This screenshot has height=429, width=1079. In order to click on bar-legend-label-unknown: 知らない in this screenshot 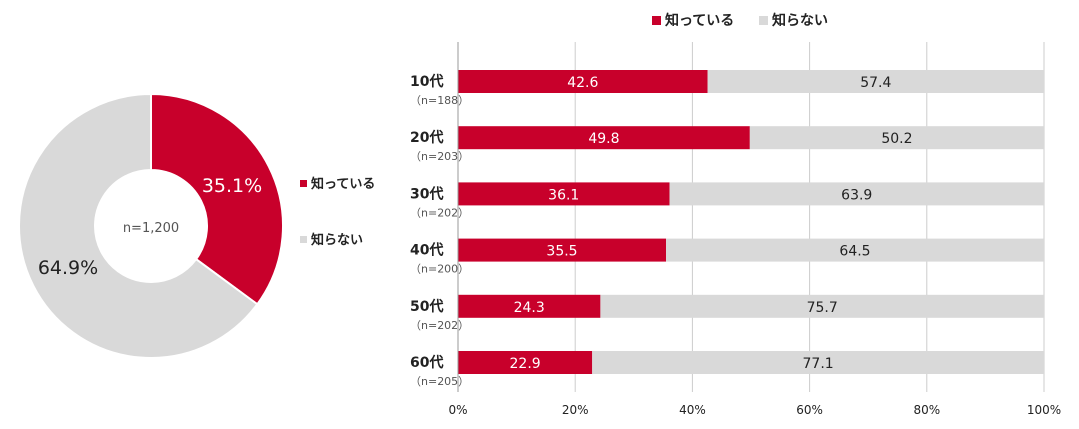, I will do `click(800, 20)`.